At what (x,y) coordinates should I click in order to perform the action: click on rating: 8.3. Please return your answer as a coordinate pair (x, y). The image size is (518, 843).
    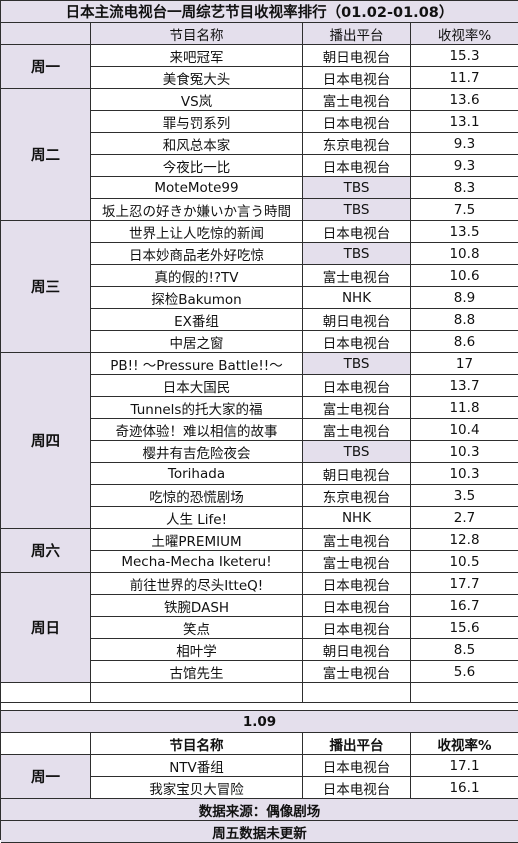
    Looking at the image, I should click on (464, 188).